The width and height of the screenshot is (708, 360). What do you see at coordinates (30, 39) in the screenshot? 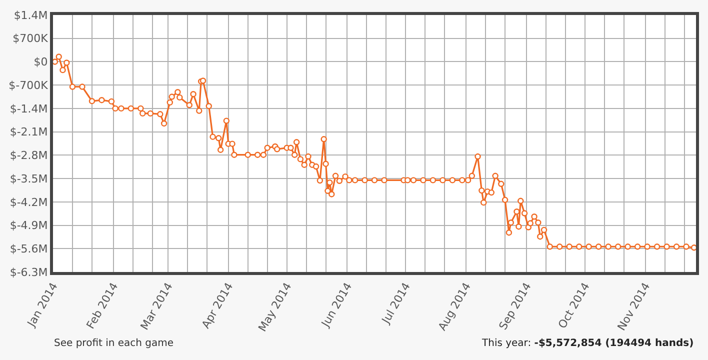
I see `y-tick-label: $700K` at bounding box center [30, 39].